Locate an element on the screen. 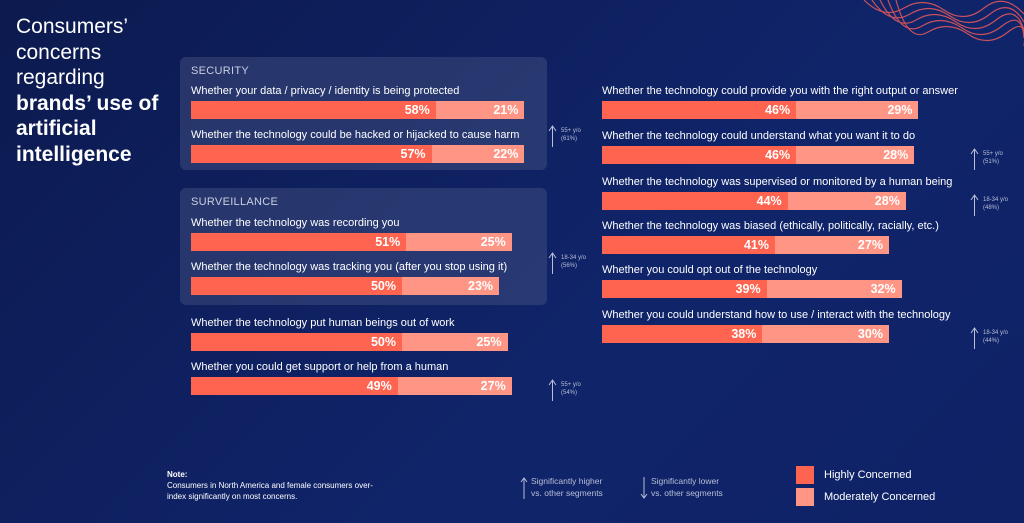  bar-moderately: 29% is located at coordinates (857, 110).